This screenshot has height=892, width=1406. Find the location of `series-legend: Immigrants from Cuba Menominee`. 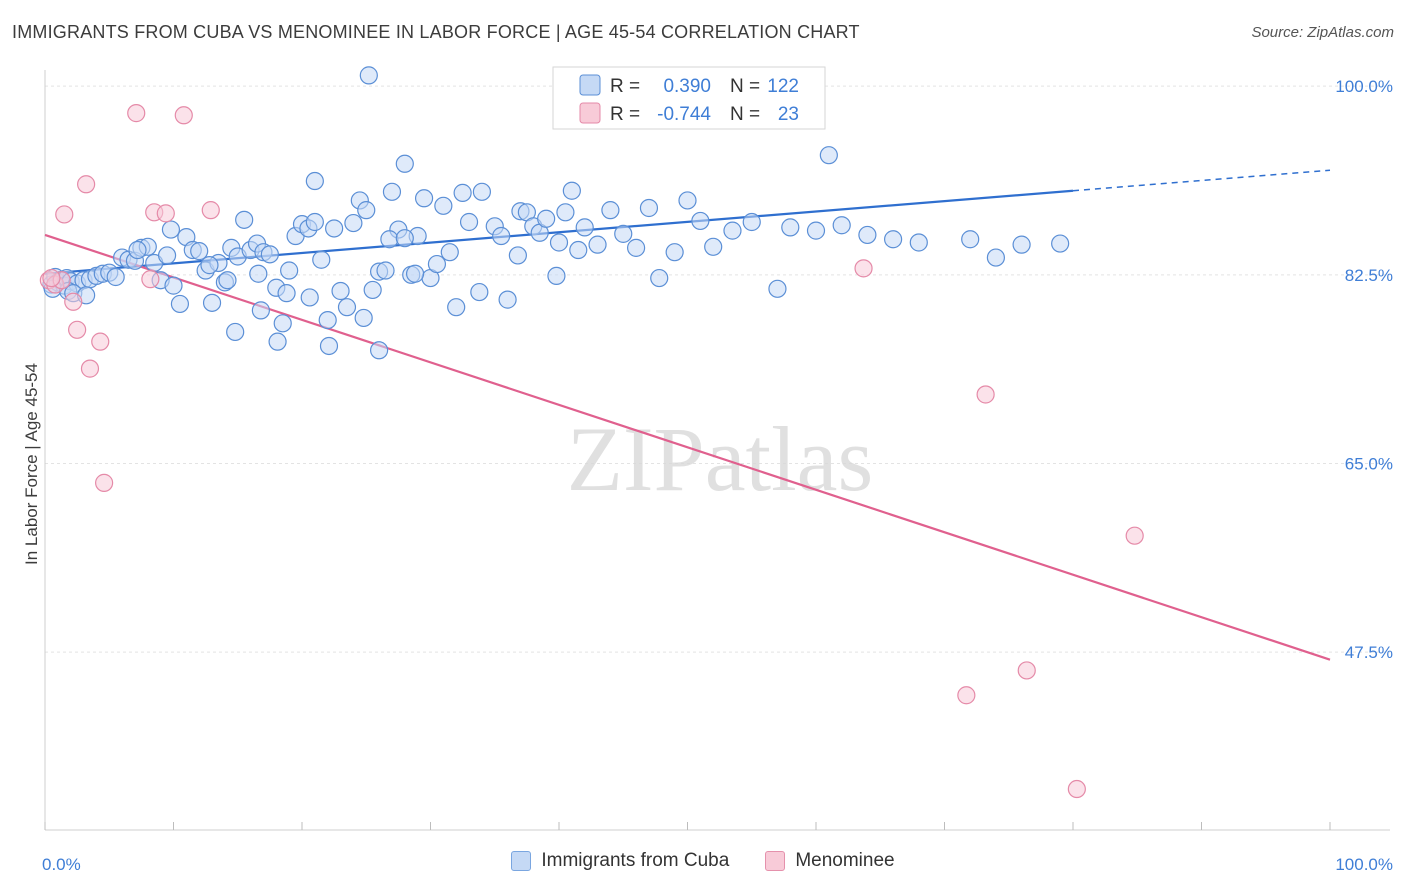

series-legend: Immigrants from Cuba Menominee is located at coordinates (703, 861).